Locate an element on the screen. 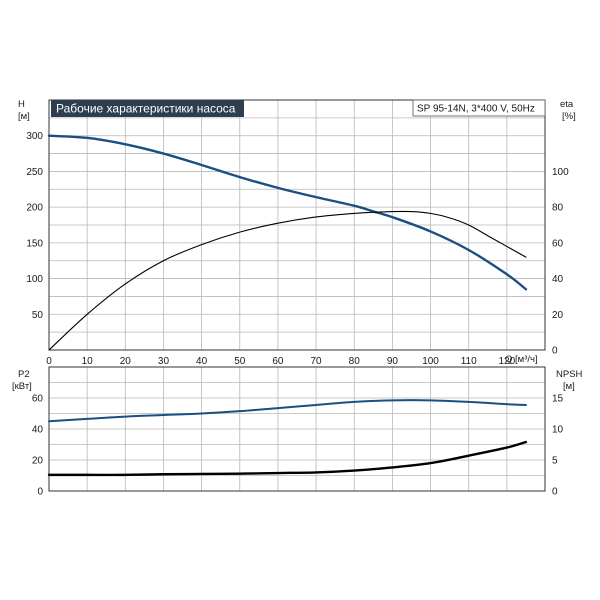 The height and width of the screenshot is (600, 600). h-tick-label: 300 is located at coordinates (34, 136).